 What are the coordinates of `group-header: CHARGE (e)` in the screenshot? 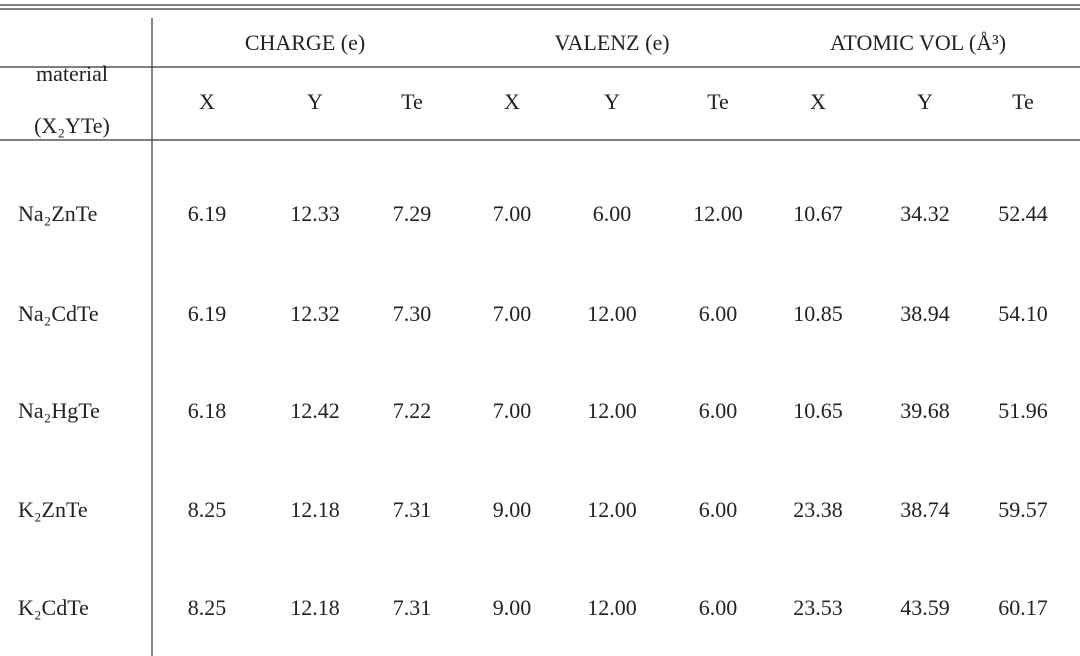 It's located at (305, 42).